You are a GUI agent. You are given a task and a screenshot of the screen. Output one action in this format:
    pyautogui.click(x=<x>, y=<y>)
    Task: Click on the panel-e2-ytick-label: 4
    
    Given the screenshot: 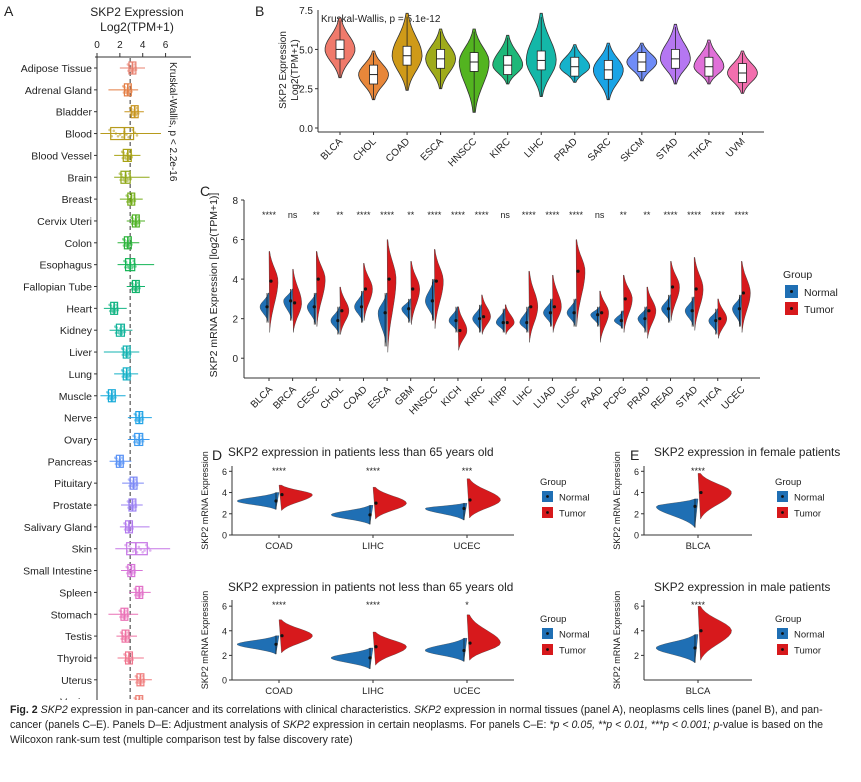 What is the action you would take?
    pyautogui.click(x=636, y=631)
    